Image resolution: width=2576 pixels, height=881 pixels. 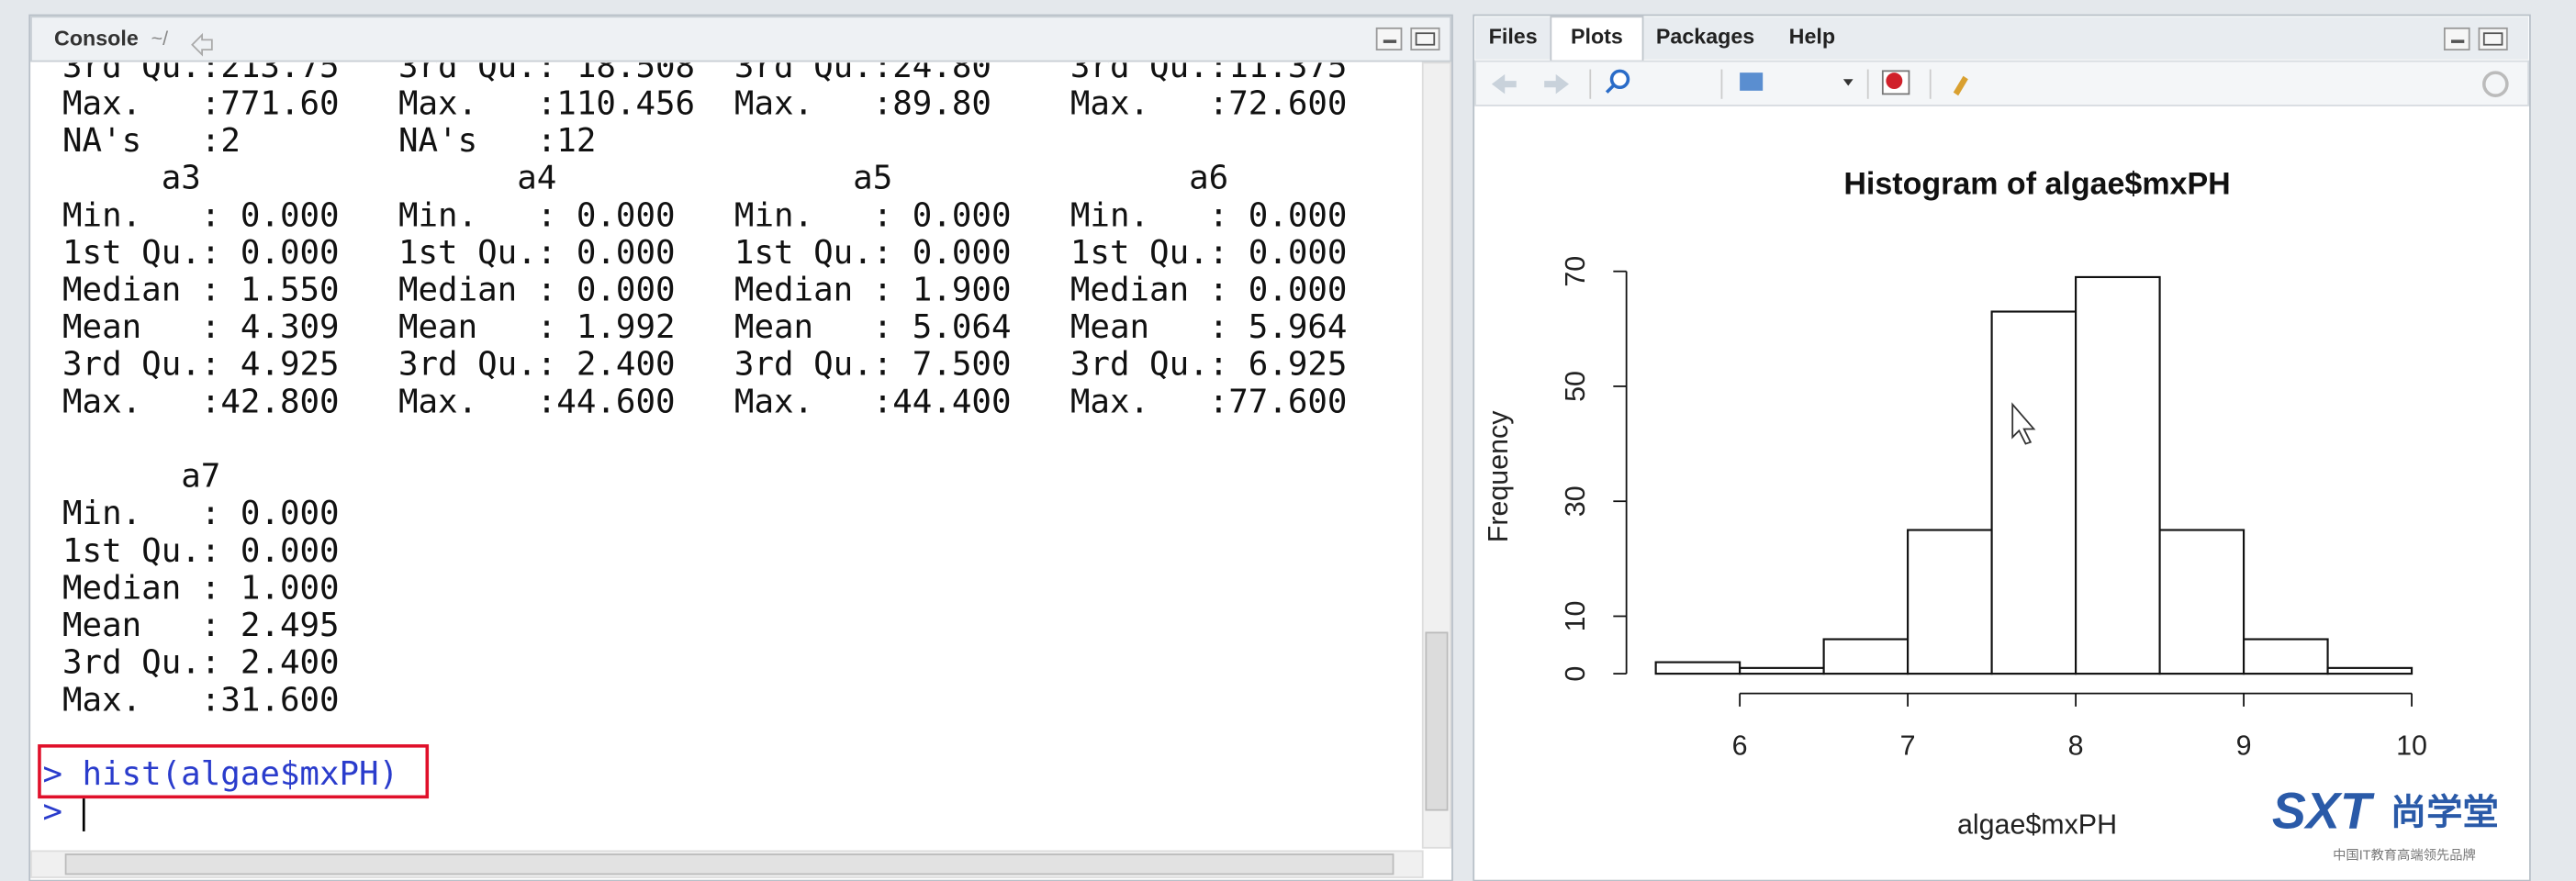 What do you see at coordinates (2001, 83) in the screenshot?
I see `toolbar` at bounding box center [2001, 83].